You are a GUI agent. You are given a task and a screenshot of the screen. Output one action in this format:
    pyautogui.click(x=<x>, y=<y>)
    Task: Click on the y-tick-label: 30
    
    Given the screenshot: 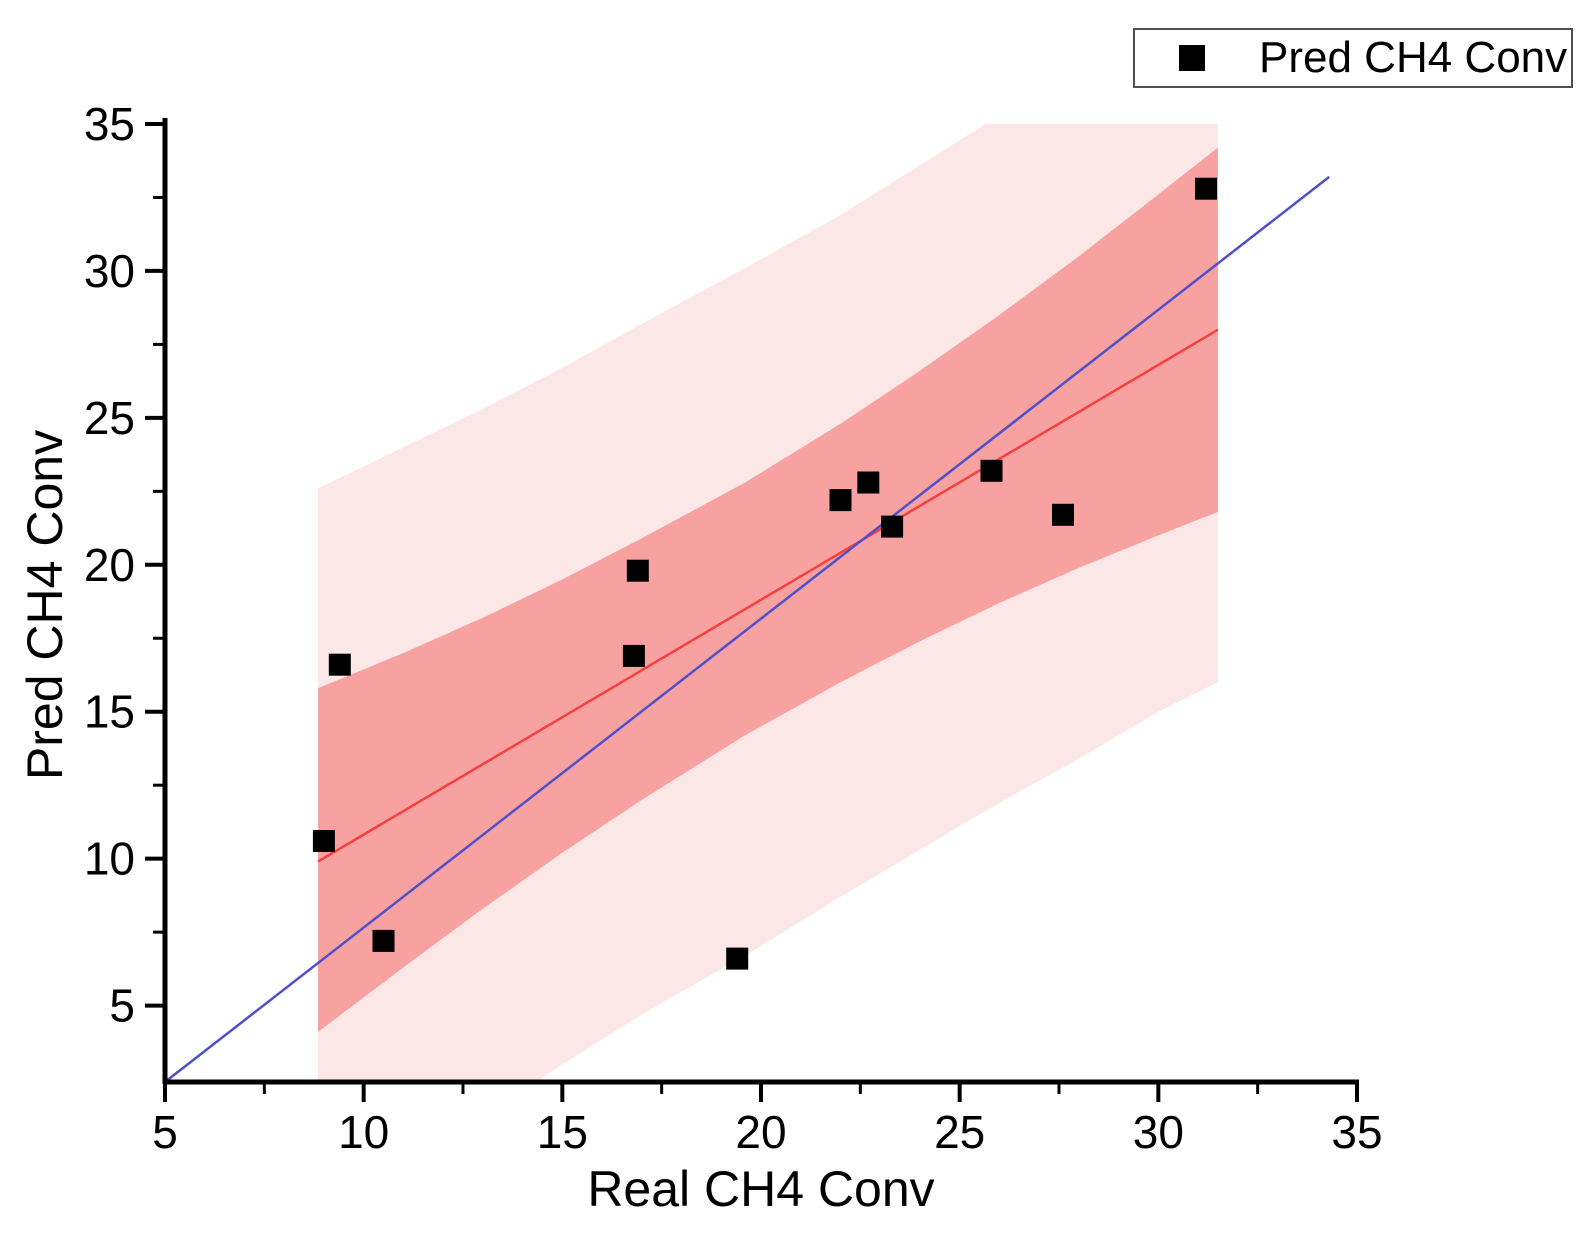 What is the action you would take?
    pyautogui.click(x=109, y=271)
    